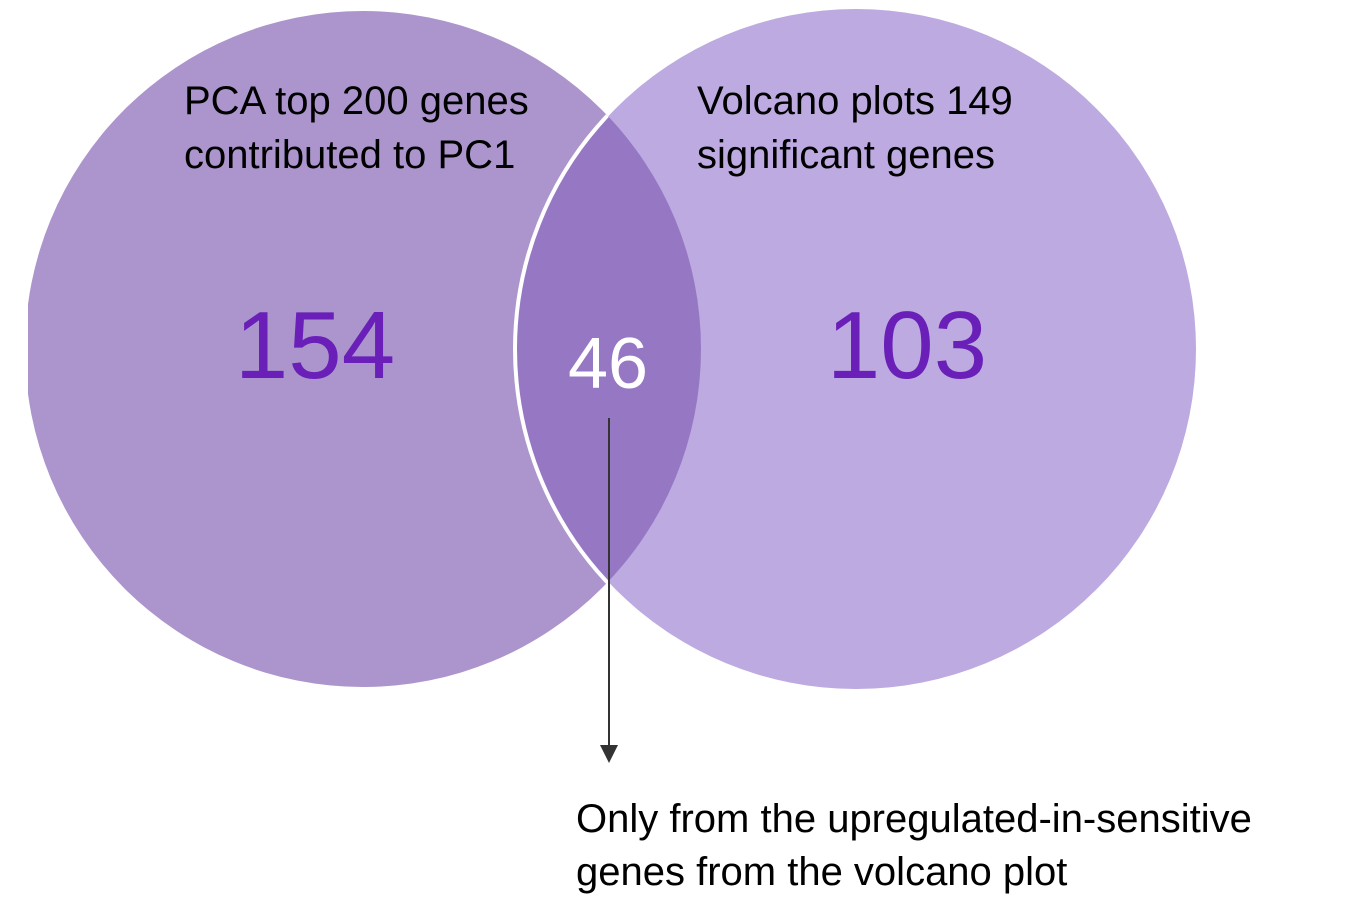 This screenshot has width=1346, height=912. Describe the element at coordinates (349, 155) in the screenshot. I see `left-set-label-line2: contributed to PC1` at that location.